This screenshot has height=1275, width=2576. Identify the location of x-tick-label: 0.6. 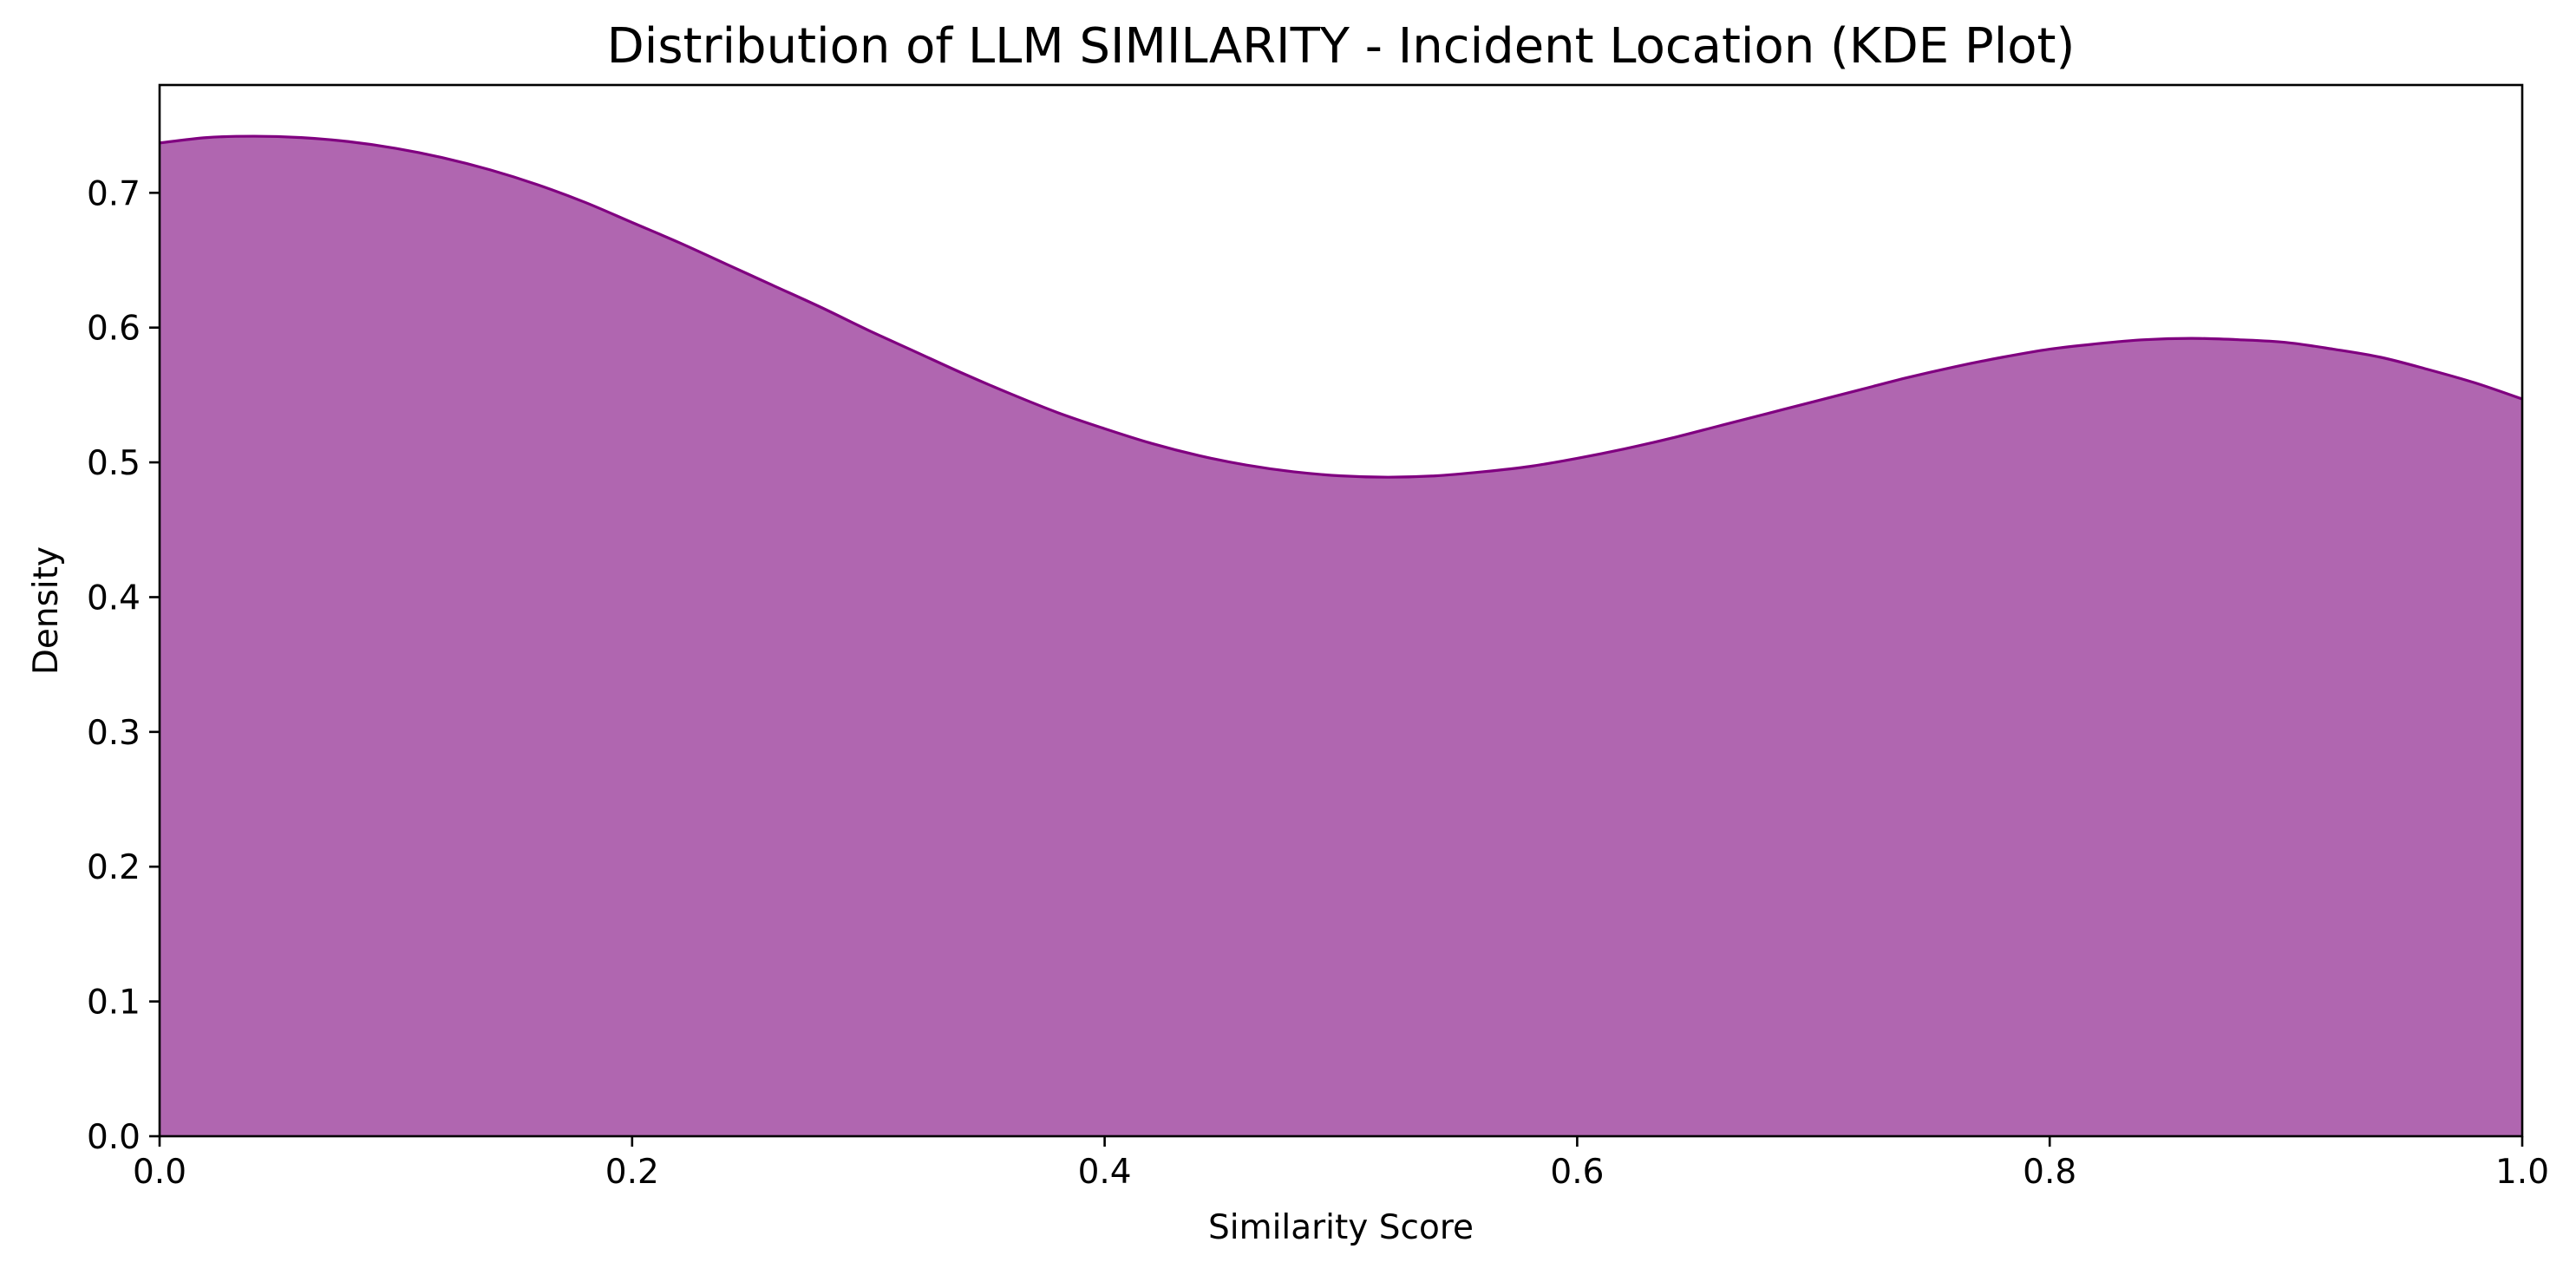
(1577, 1172).